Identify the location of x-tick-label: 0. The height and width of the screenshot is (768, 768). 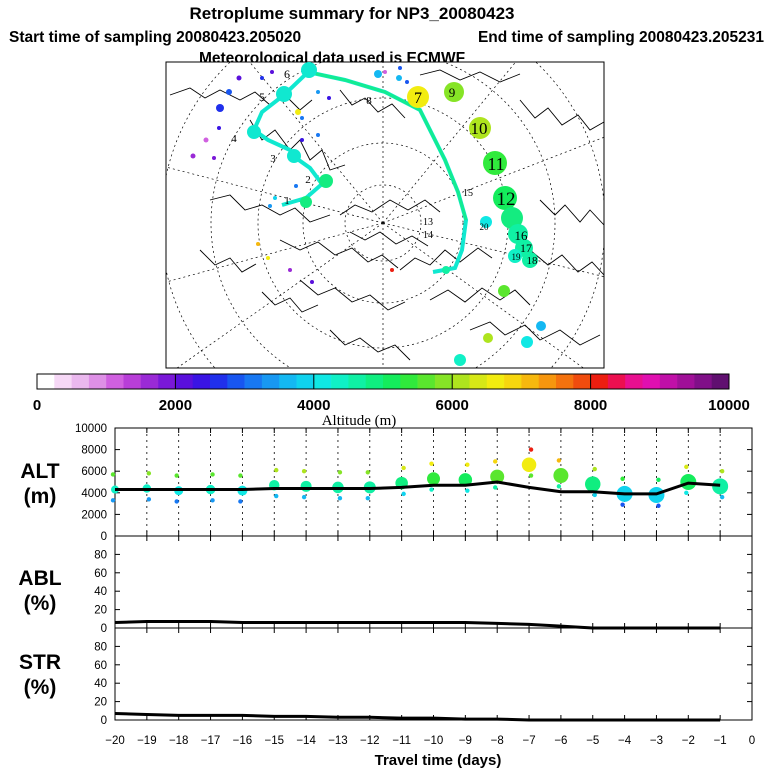
(752, 741).